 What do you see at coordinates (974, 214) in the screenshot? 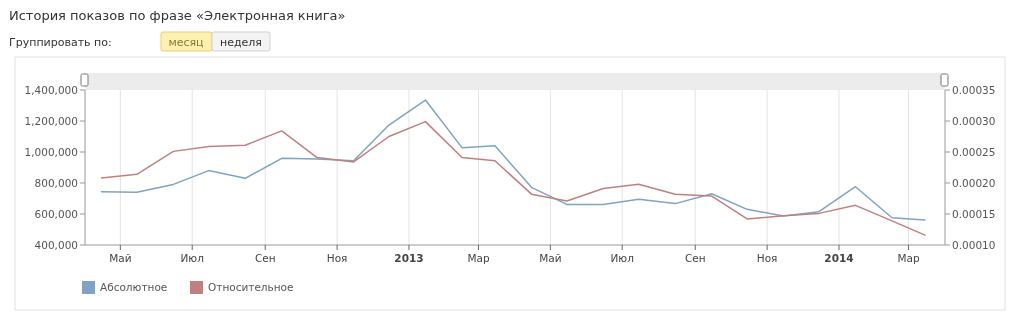
I see `y2-tick-label: 0.00015` at bounding box center [974, 214].